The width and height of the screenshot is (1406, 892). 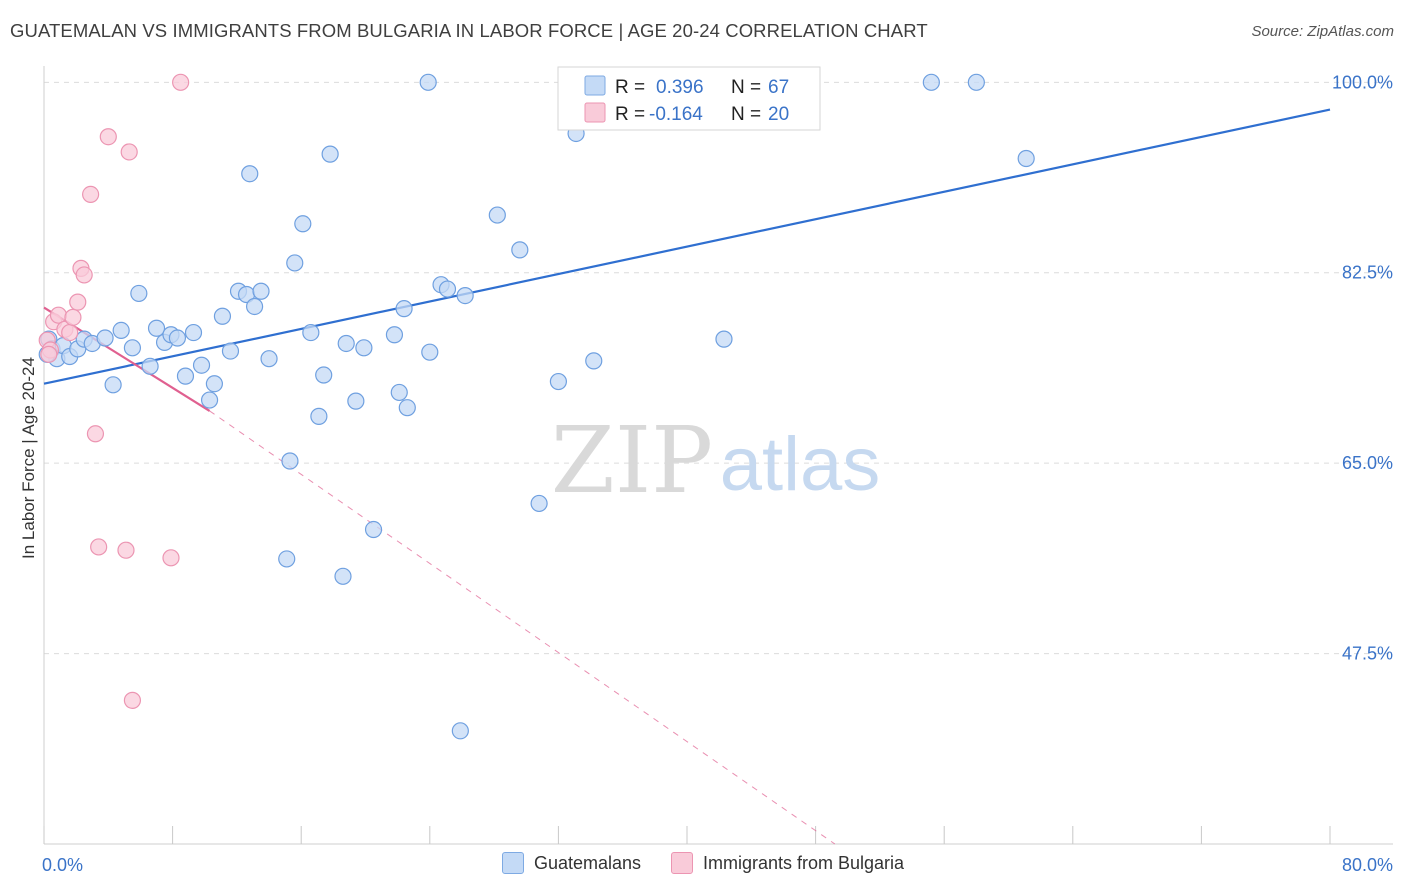 What do you see at coordinates (1362, 82) in the screenshot?
I see `y-tick-label: 100.0%` at bounding box center [1362, 82].